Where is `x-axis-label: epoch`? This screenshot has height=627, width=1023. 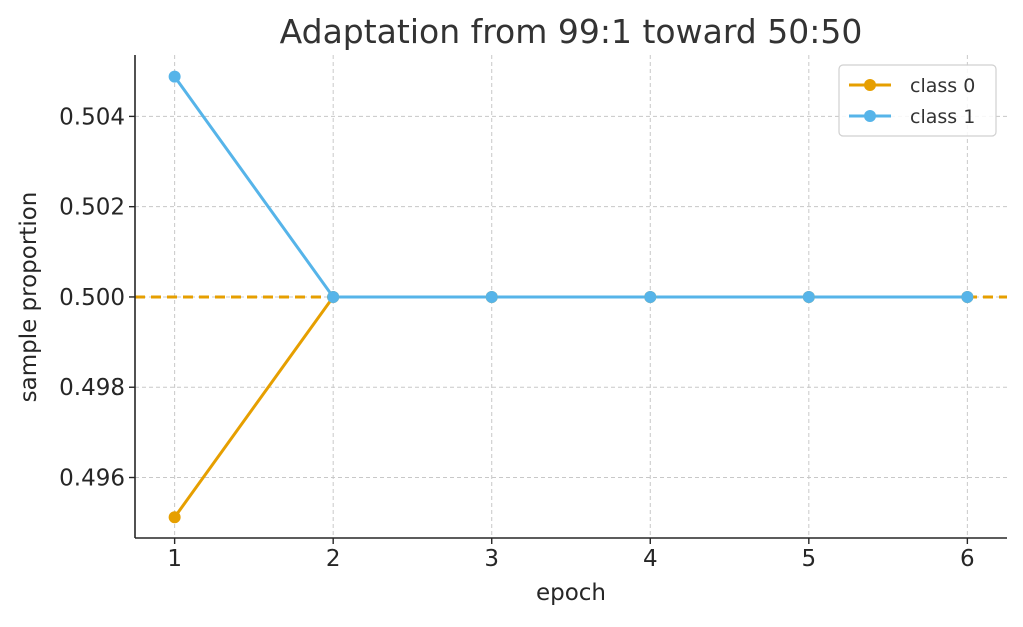
x-axis-label: epoch is located at coordinates (571, 593).